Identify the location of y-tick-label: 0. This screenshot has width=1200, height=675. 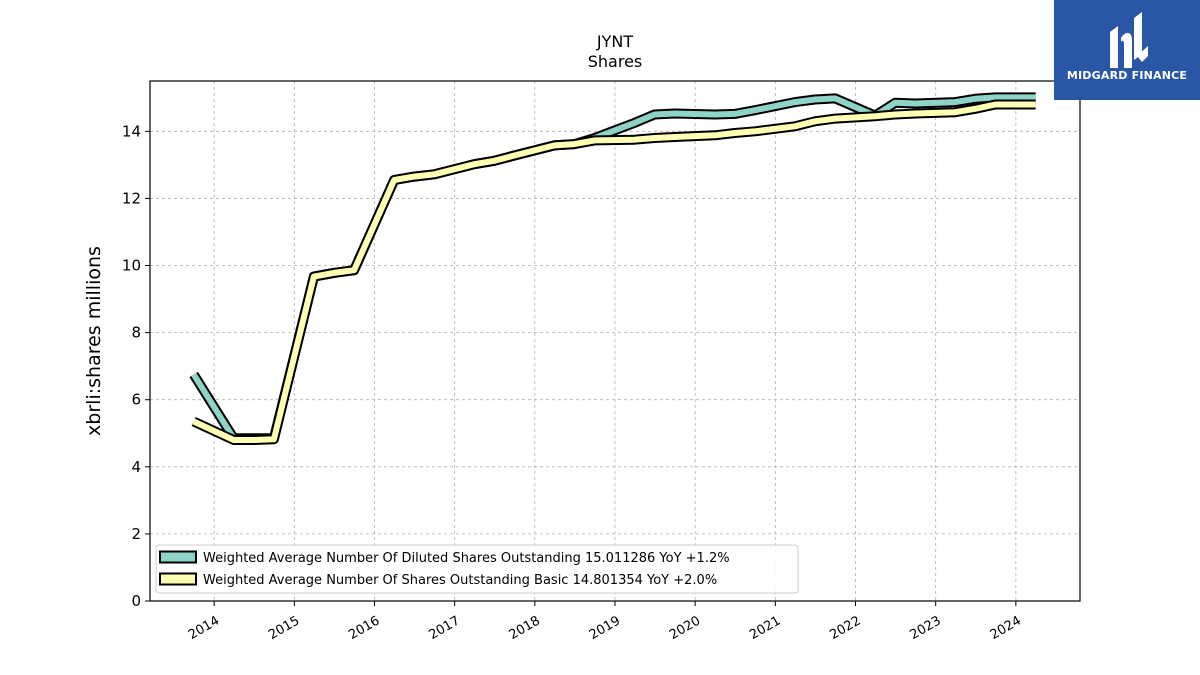
(136, 601).